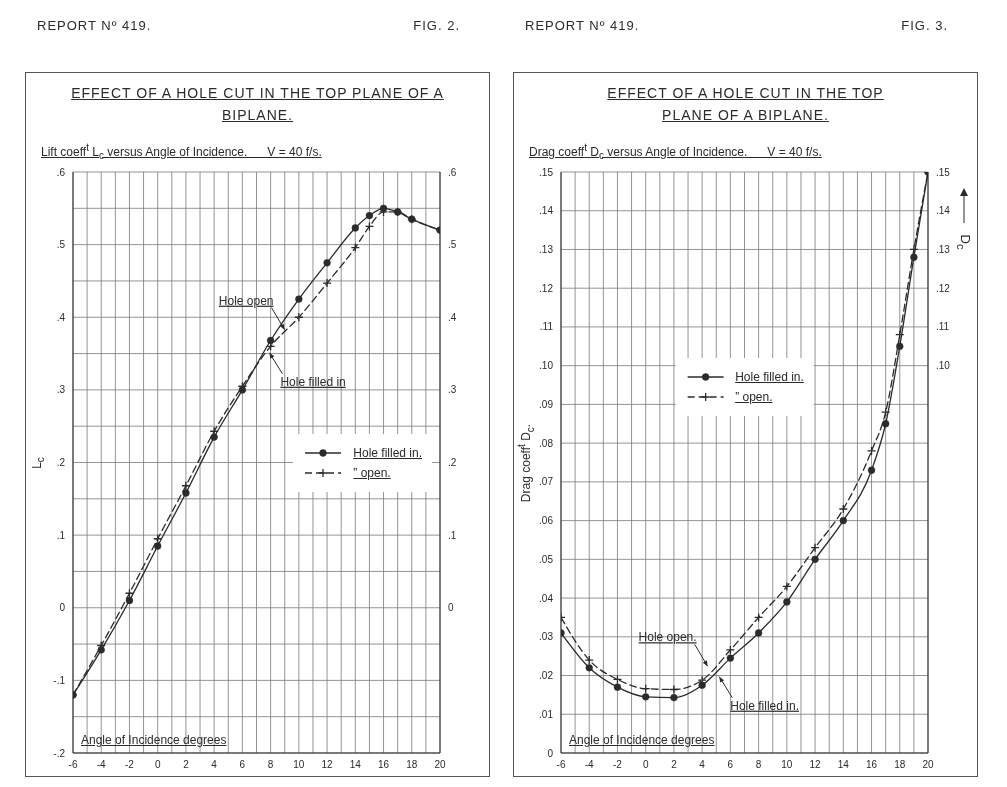  I want to click on y-tick-label: .15, so click(546, 172).